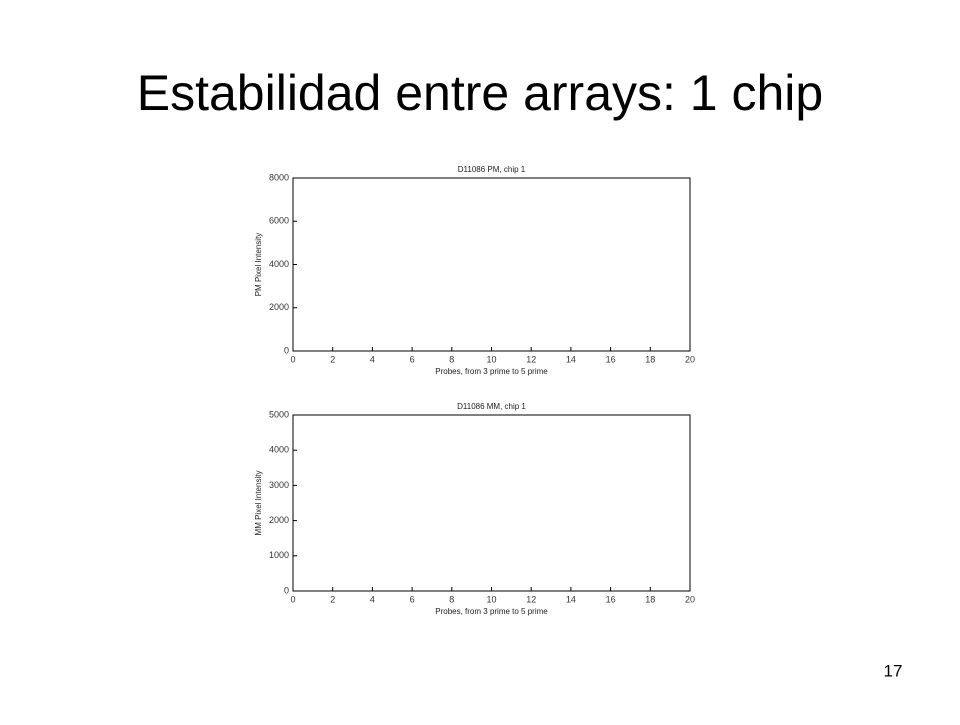 The width and height of the screenshot is (960, 725). Describe the element at coordinates (279, 555) in the screenshot. I see `y-tick-label: 1000` at that location.